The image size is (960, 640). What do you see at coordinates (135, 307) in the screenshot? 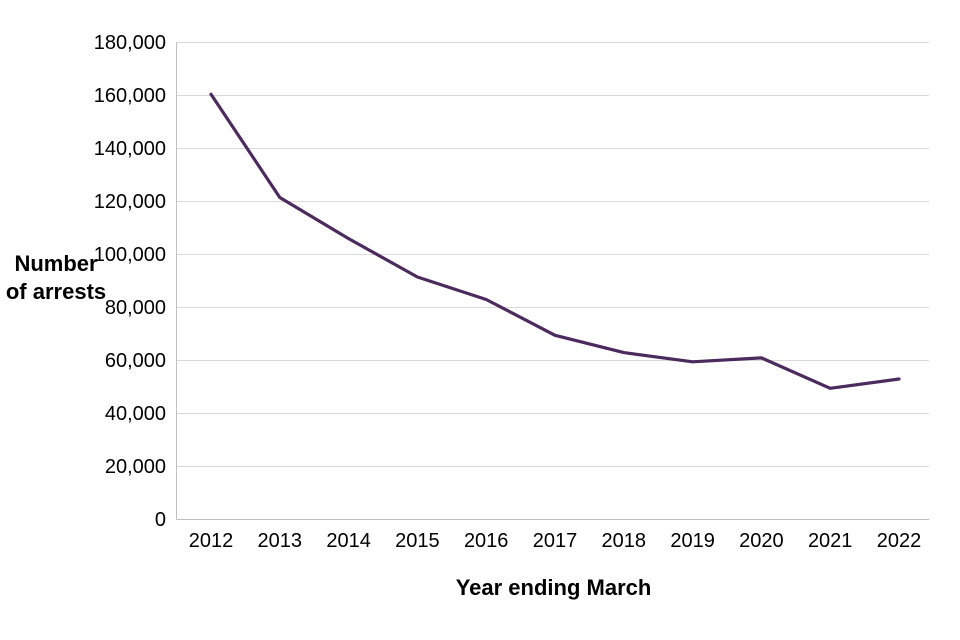
I see `y-tick-label: 80,000` at bounding box center [135, 307].